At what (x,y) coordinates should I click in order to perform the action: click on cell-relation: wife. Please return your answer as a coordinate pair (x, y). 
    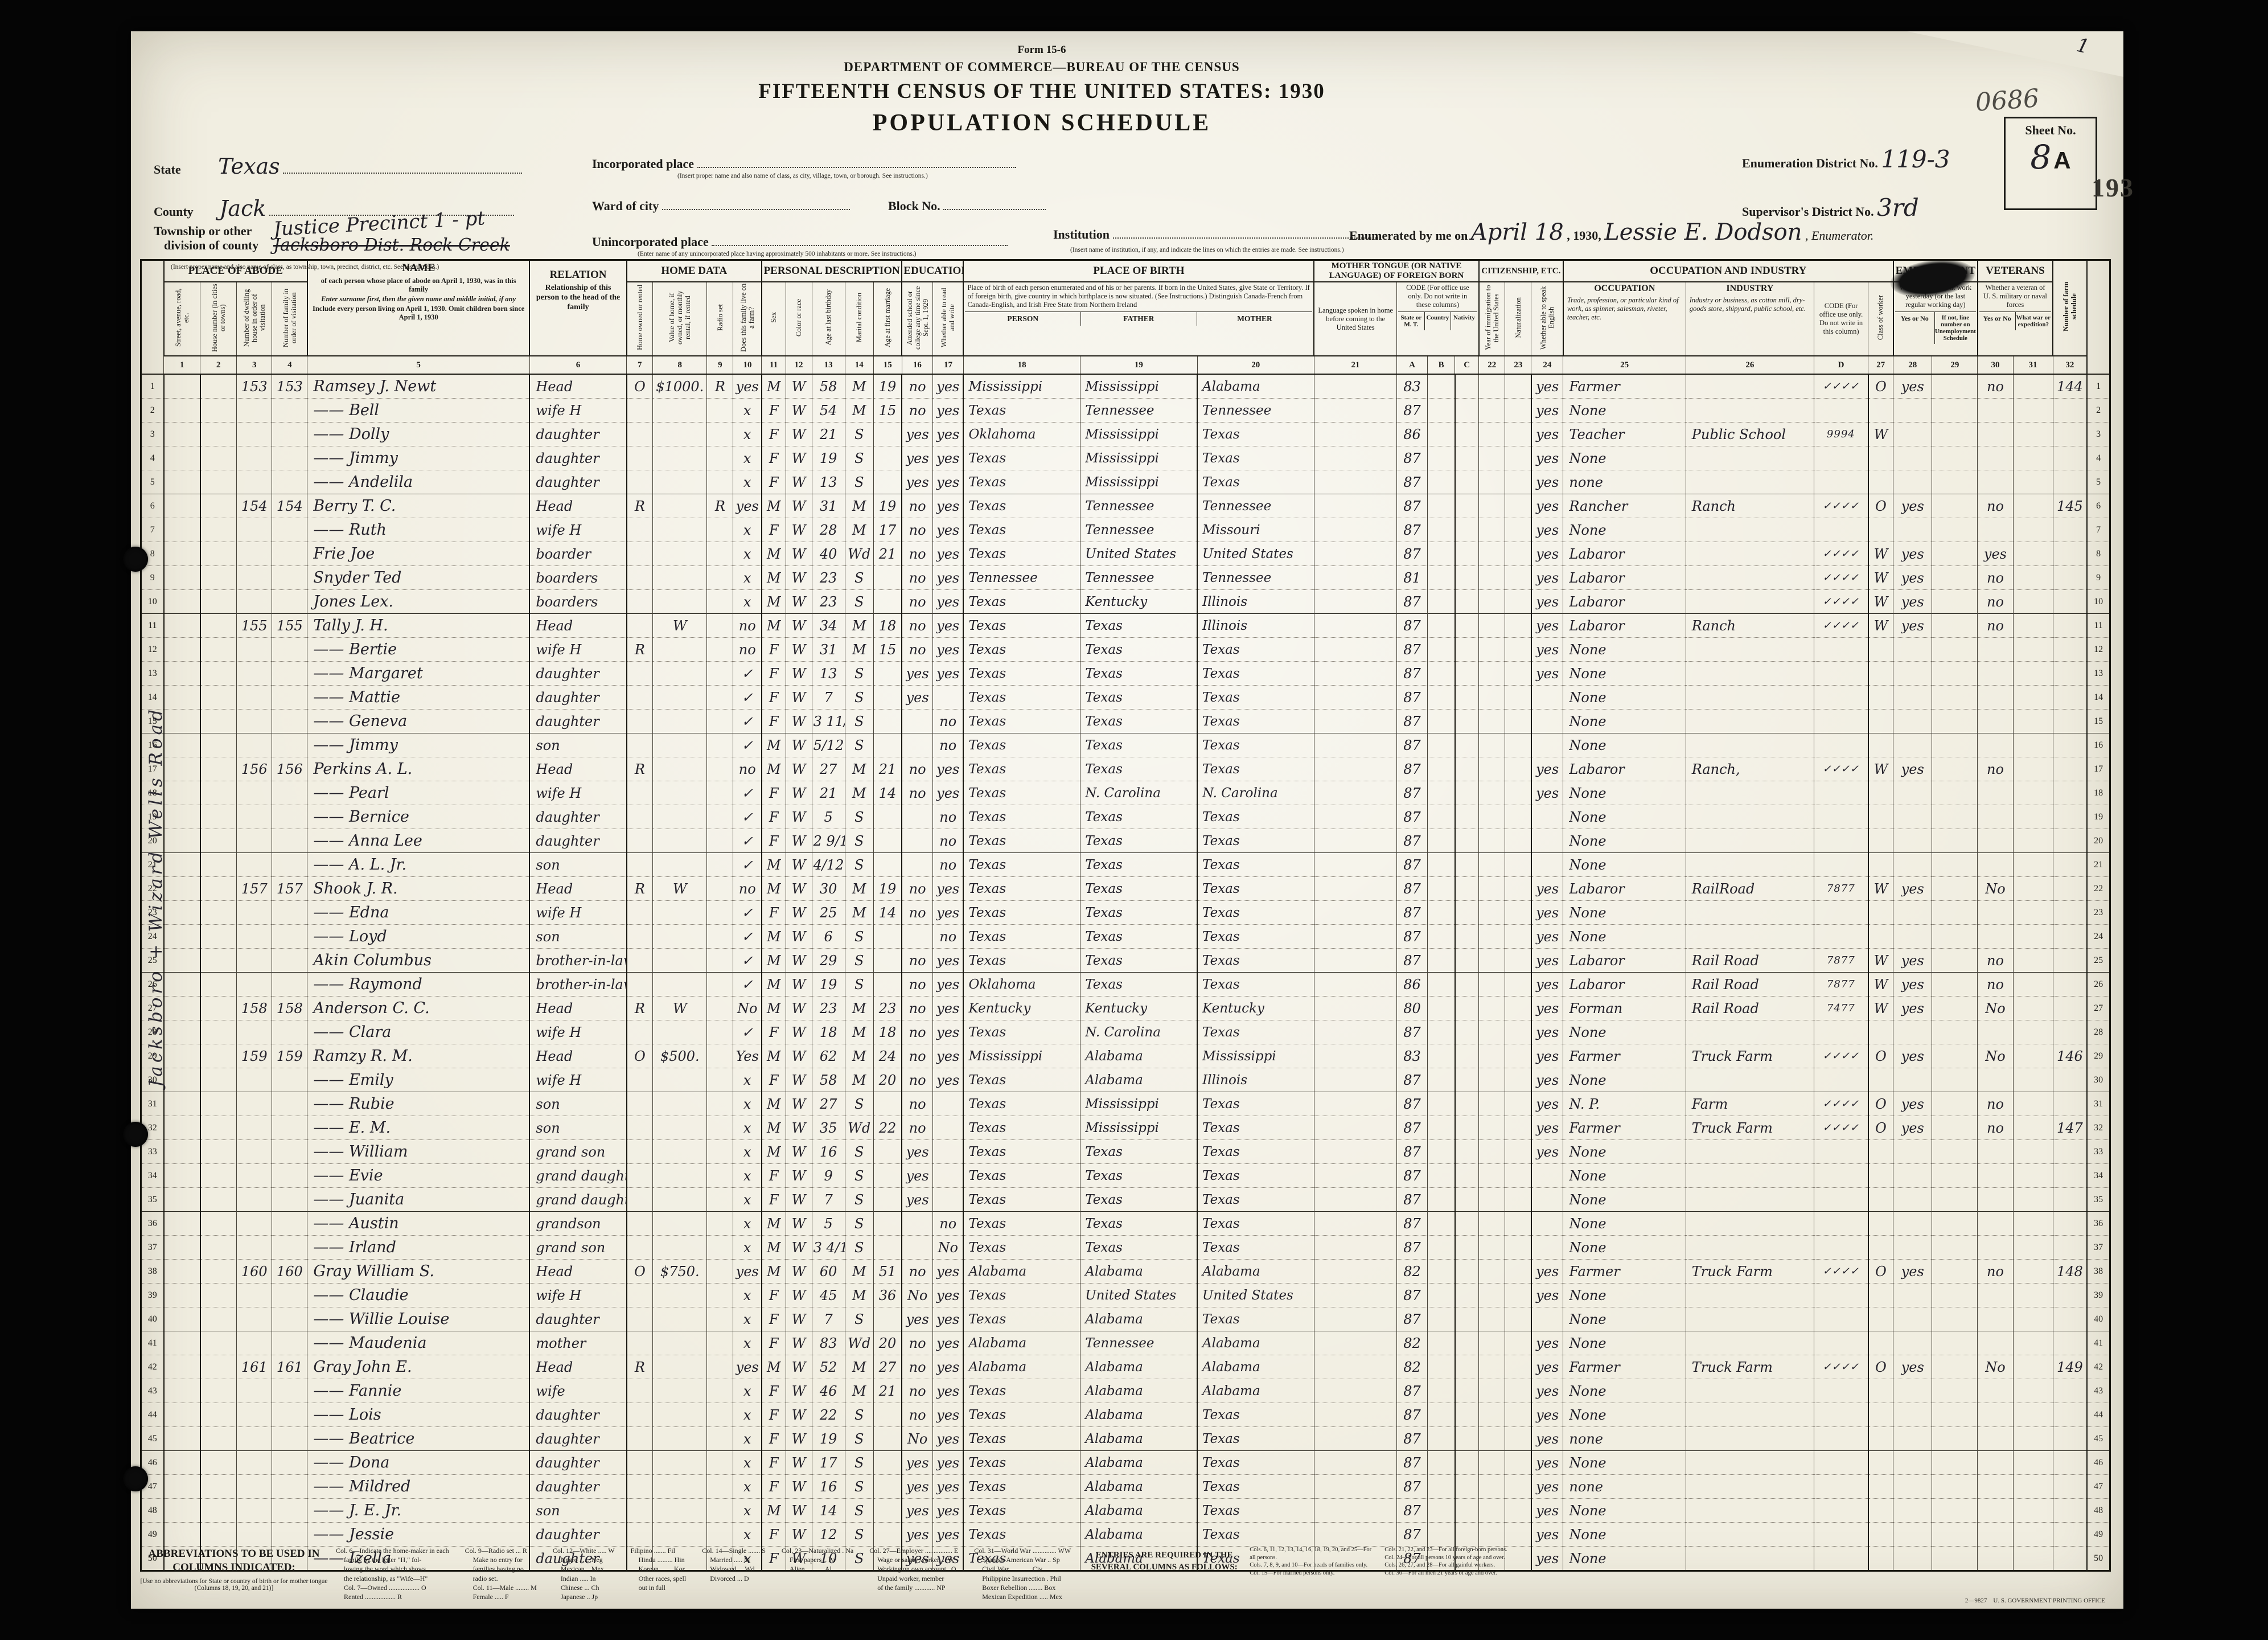
    Looking at the image, I should click on (578, 1391).